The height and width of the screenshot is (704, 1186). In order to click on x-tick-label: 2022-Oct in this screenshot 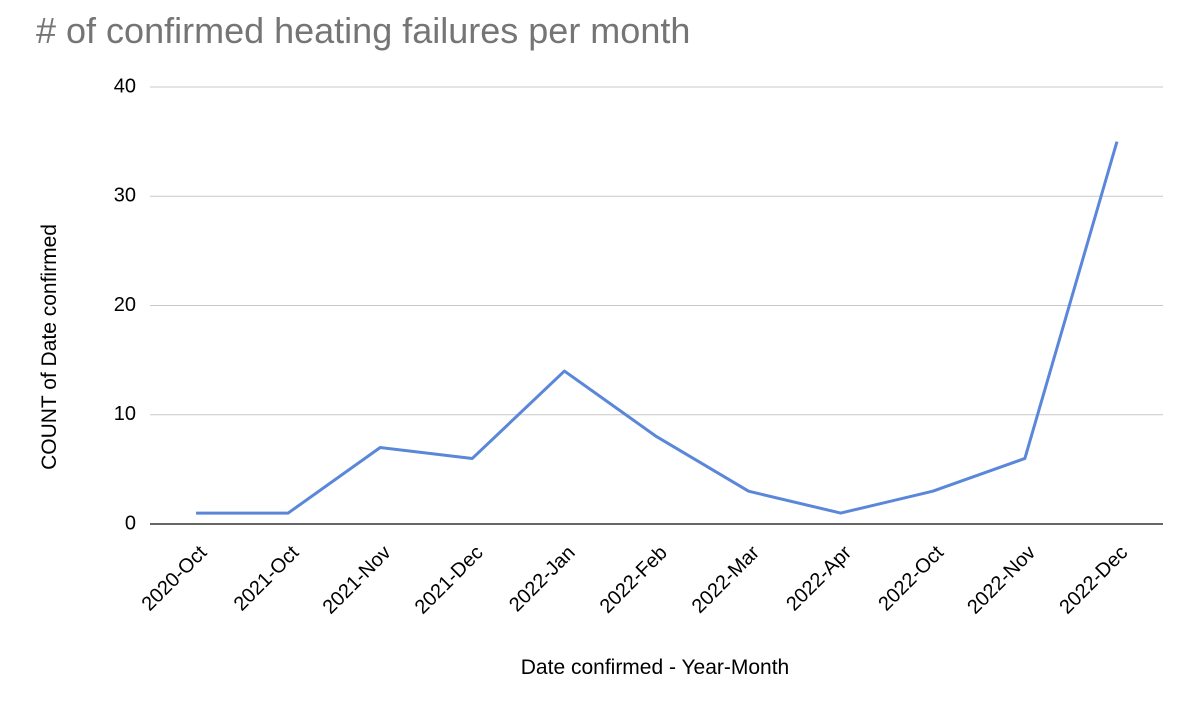, I will do `click(911, 578)`.